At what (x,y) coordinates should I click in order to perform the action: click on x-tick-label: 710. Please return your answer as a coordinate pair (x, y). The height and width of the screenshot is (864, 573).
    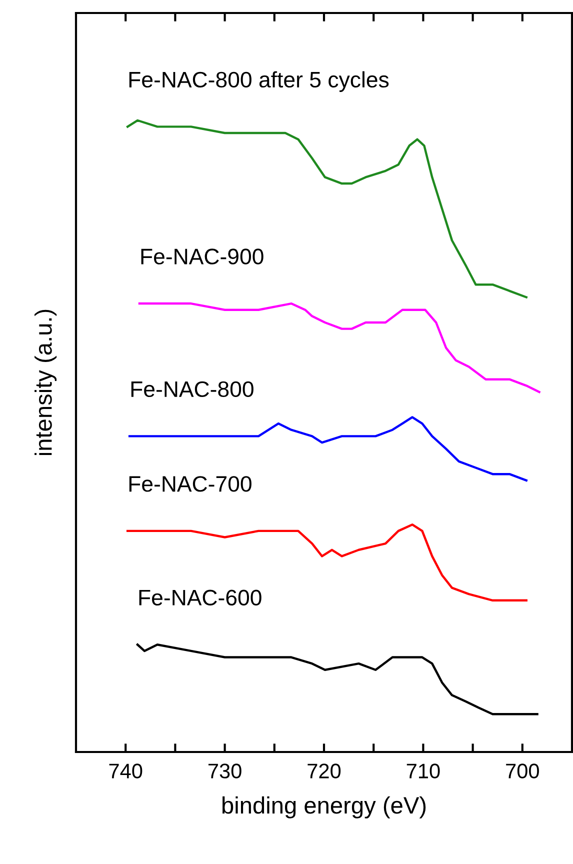
    Looking at the image, I should click on (423, 771).